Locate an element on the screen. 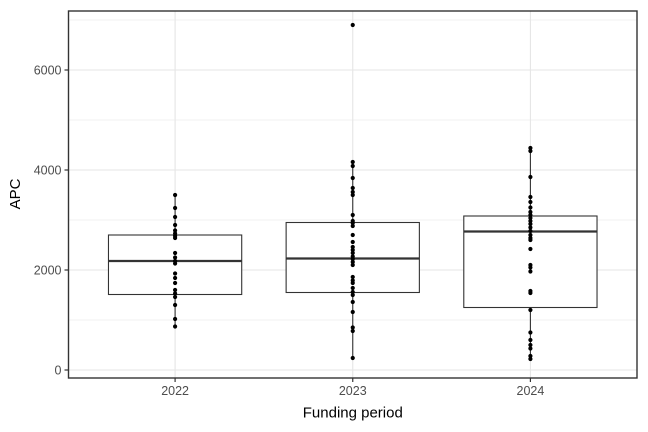 The image size is (648, 432). x-tick-label: 2022 is located at coordinates (175, 391).